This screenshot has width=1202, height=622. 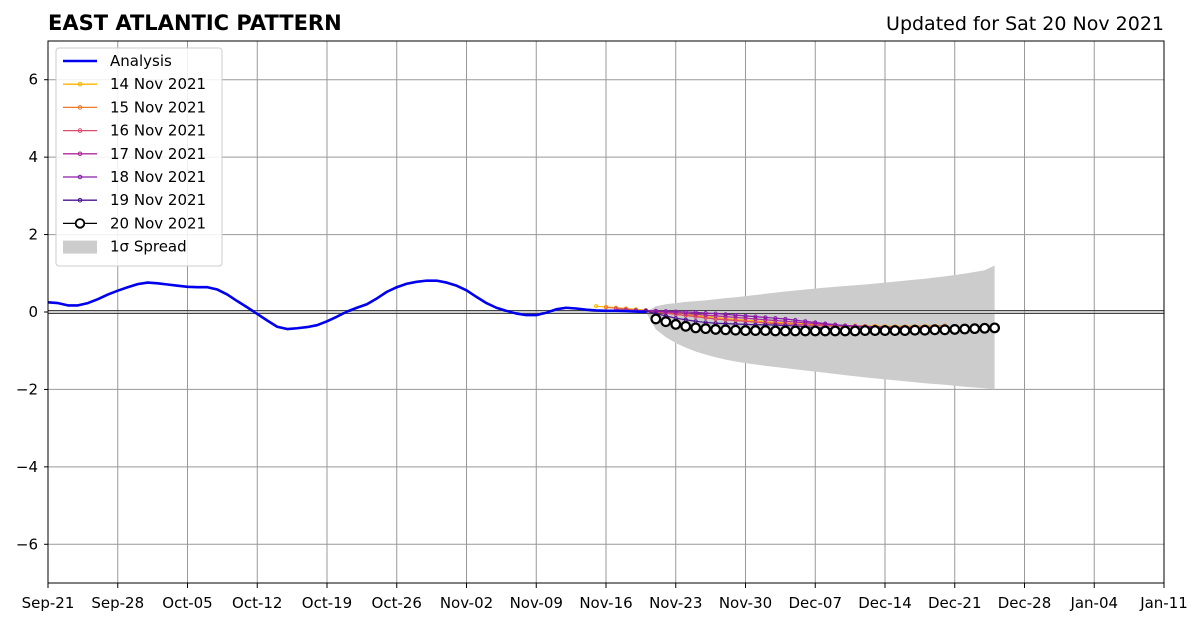 I want to click on x-tick-label: Nov-23, so click(x=675, y=603).